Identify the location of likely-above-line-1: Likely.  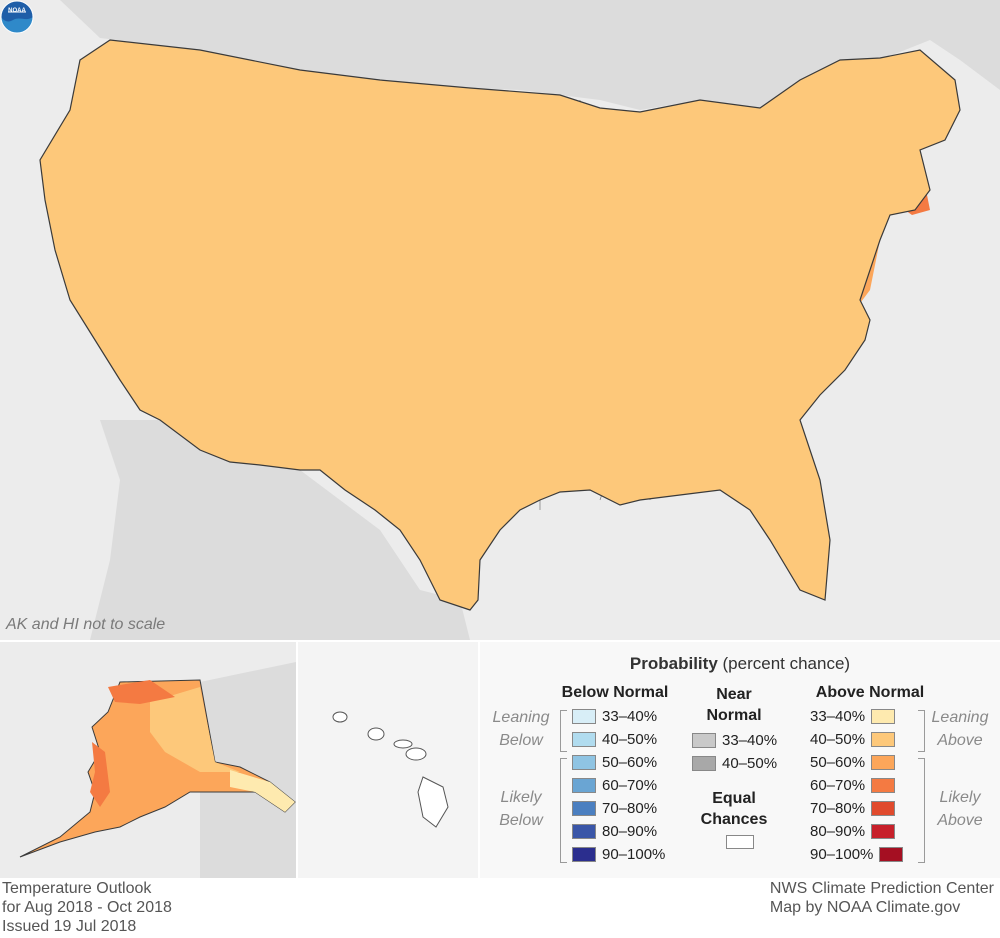
(960, 797).